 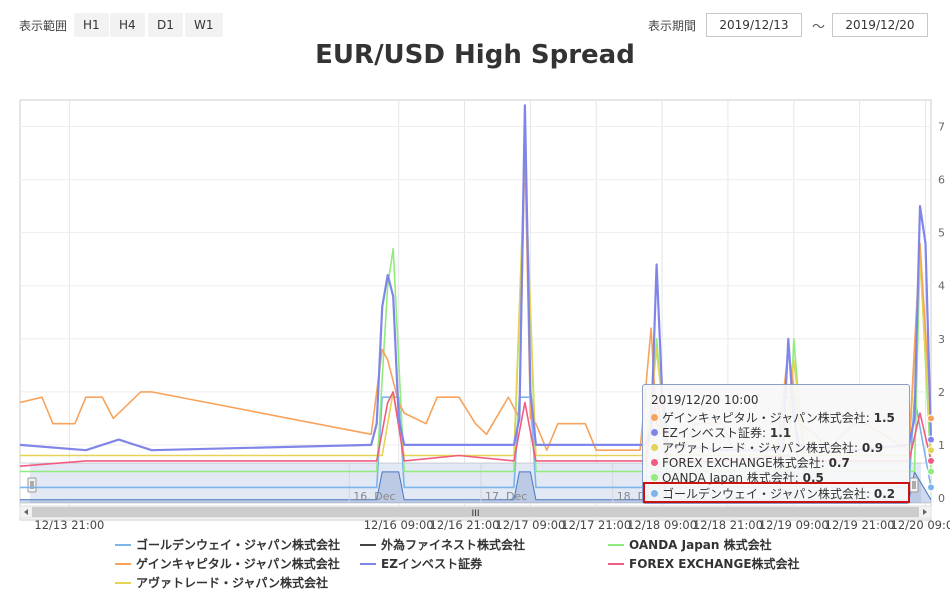 What do you see at coordinates (238, 564) in the screenshot?
I see `legend-label: ゲインキャピタル・ジャパン株式会社` at bounding box center [238, 564].